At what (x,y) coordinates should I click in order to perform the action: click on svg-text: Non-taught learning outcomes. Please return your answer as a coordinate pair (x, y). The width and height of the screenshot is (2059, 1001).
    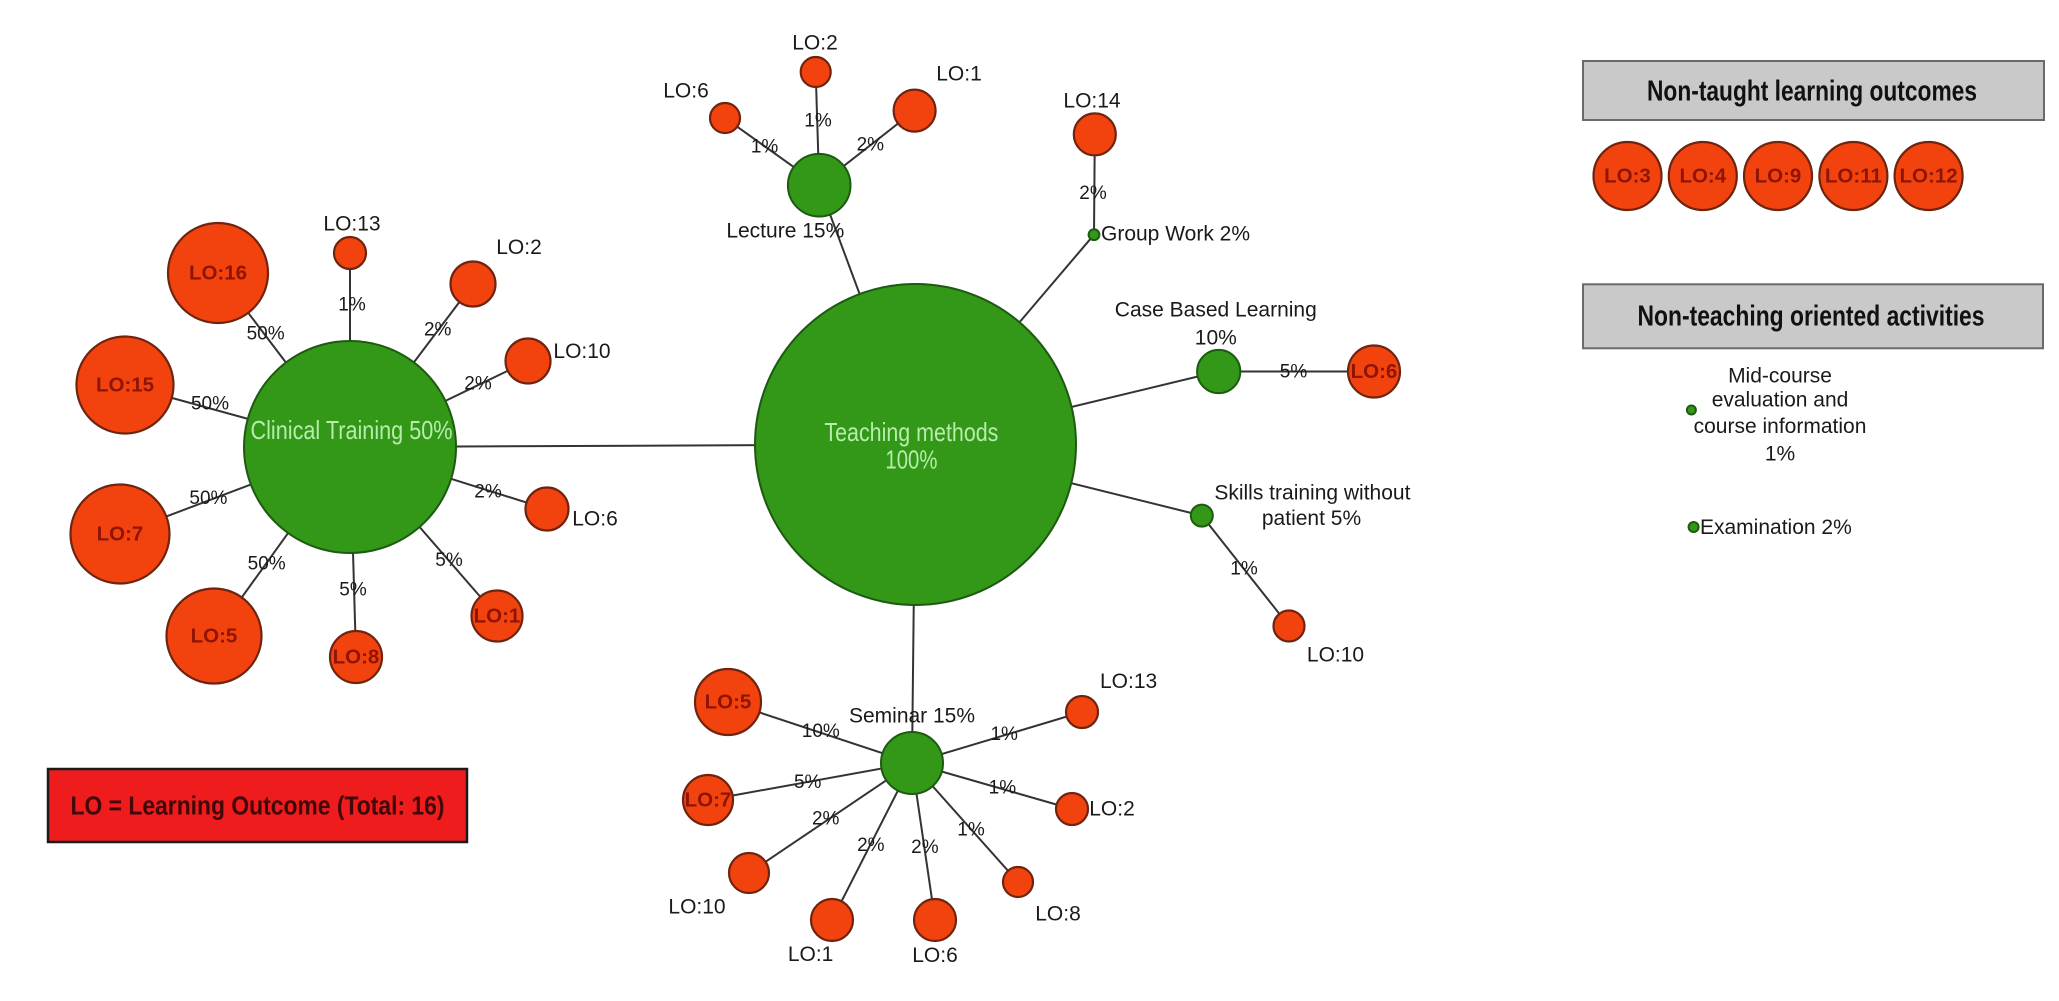
    Looking at the image, I should click on (1812, 92).